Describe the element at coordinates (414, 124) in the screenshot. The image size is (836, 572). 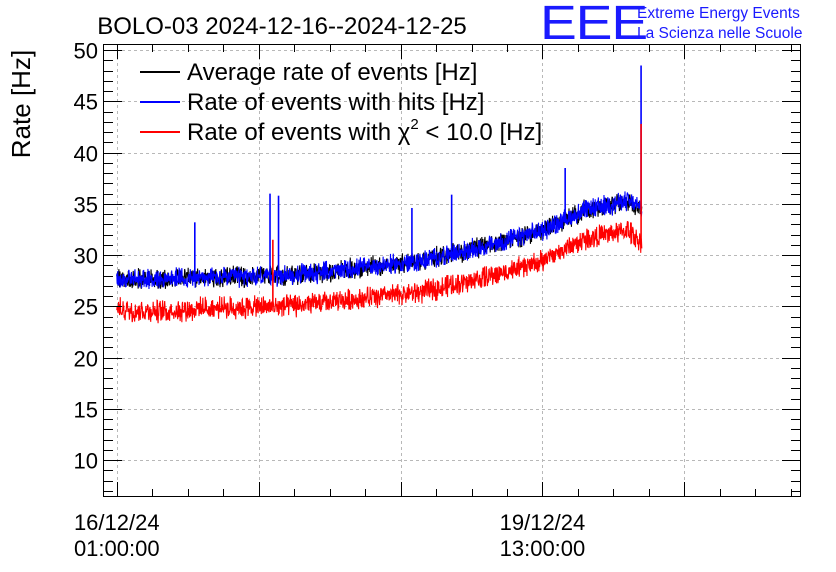
I see `legend-label-sup: 2` at that location.